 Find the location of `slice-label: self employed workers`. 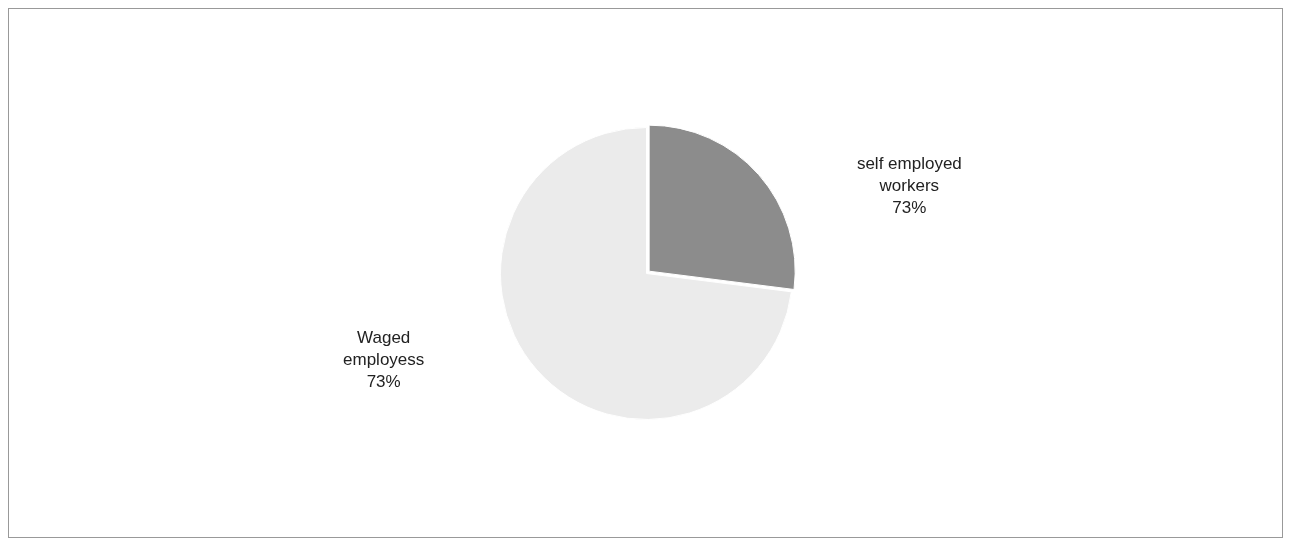

slice-label: self employed workers is located at coordinates (909, 175).